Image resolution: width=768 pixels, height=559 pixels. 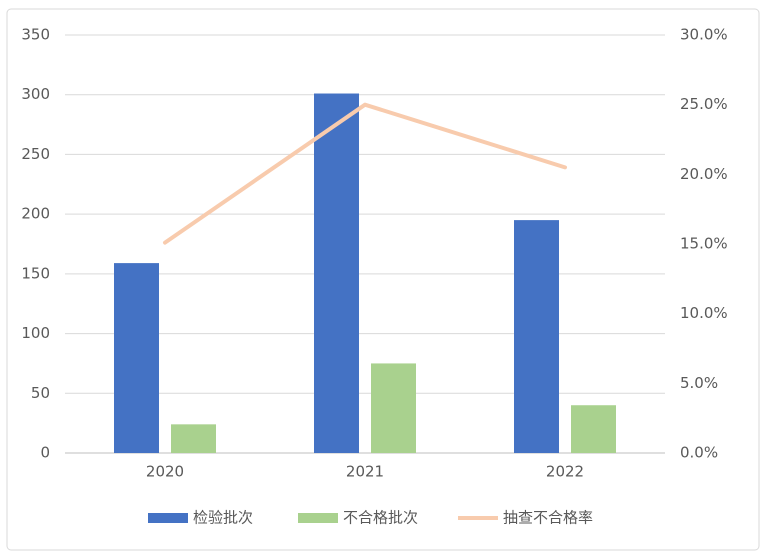 I want to click on y2-tick-label: 0.0%, so click(x=699, y=453).